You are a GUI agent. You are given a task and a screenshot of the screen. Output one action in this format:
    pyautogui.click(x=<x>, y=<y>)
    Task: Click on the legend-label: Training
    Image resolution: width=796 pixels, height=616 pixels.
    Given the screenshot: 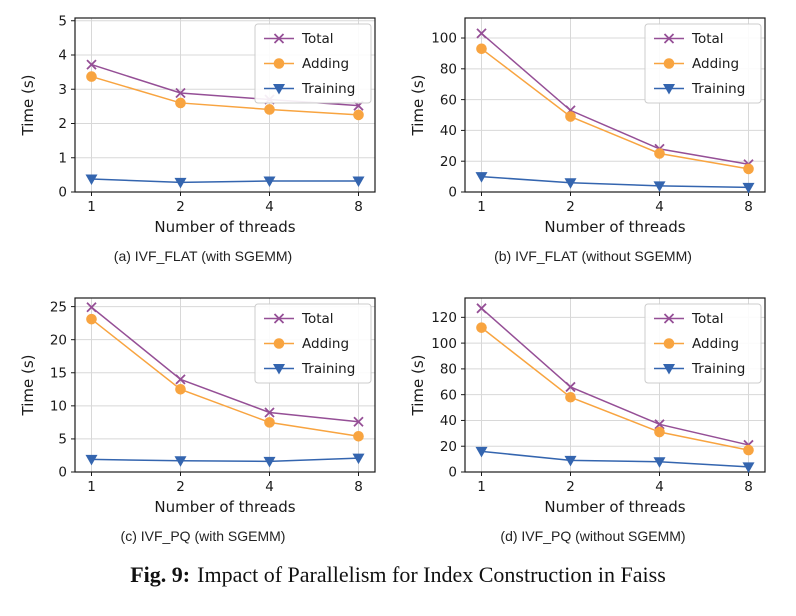 What is the action you would take?
    pyautogui.click(x=718, y=89)
    